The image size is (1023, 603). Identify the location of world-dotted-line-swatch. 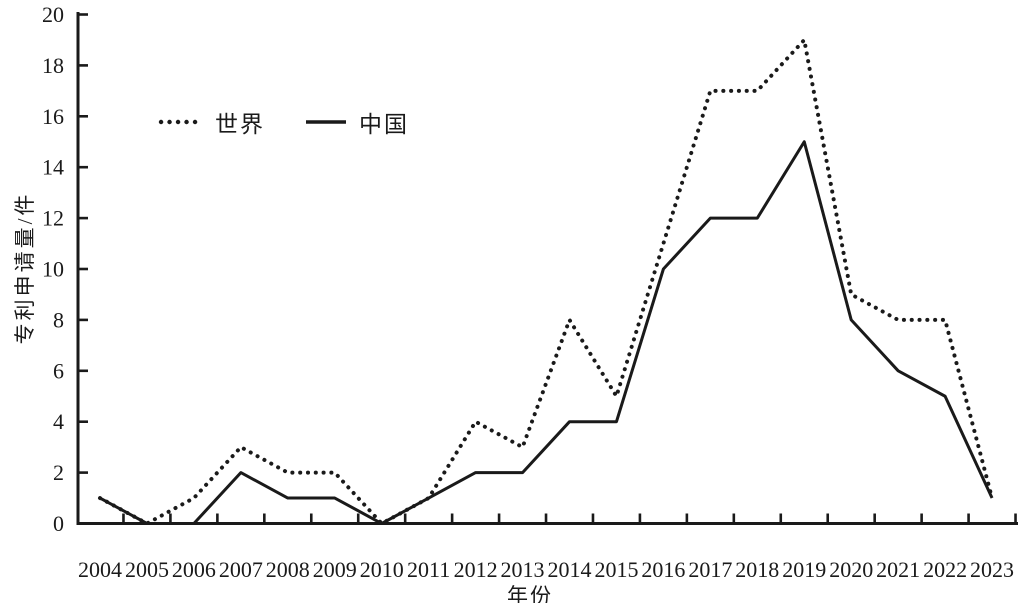
(180, 122).